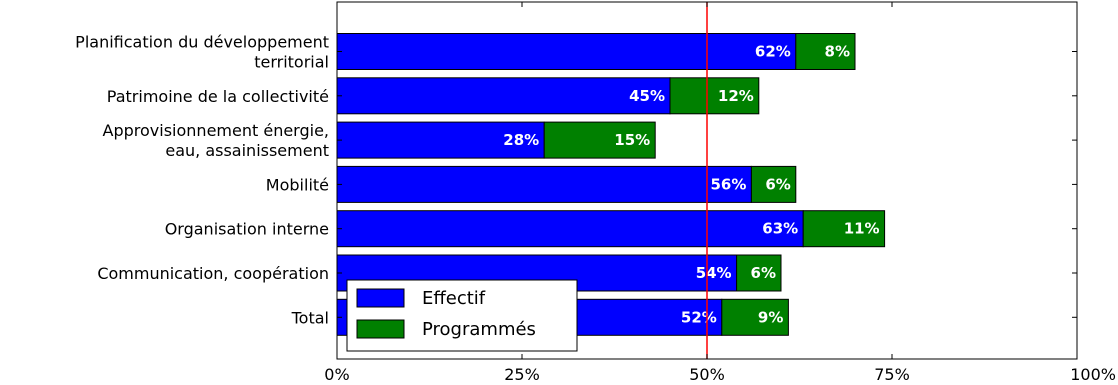 Image resolution: width=1118 pixels, height=385 pixels. Describe the element at coordinates (770, 317) in the screenshot. I see `bar-label-programmes-6: 9%` at that location.